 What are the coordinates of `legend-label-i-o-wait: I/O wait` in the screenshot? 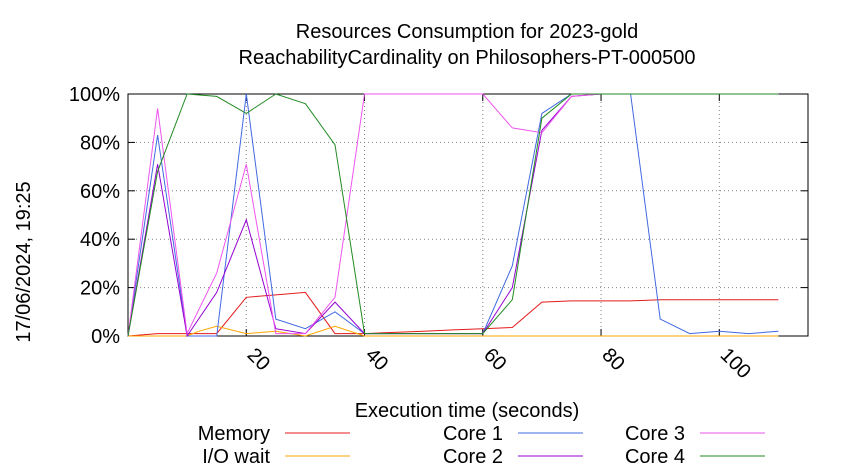 It's located at (236, 457).